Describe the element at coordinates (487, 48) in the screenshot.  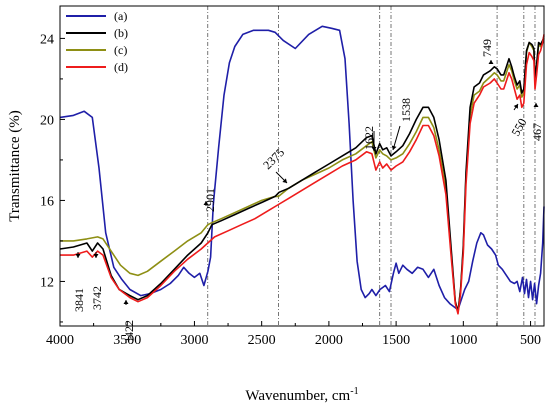
I see `annotation-label-749: 749` at that location.